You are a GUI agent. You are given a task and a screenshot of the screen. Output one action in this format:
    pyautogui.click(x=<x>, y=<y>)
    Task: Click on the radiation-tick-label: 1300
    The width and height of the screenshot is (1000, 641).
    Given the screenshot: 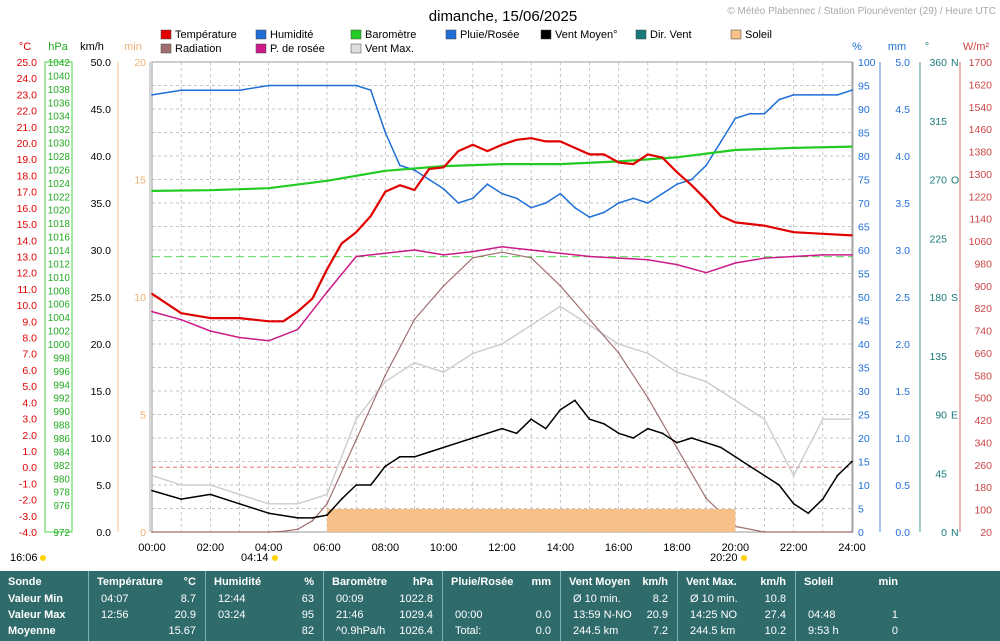 What is the action you would take?
    pyautogui.click(x=981, y=175)
    